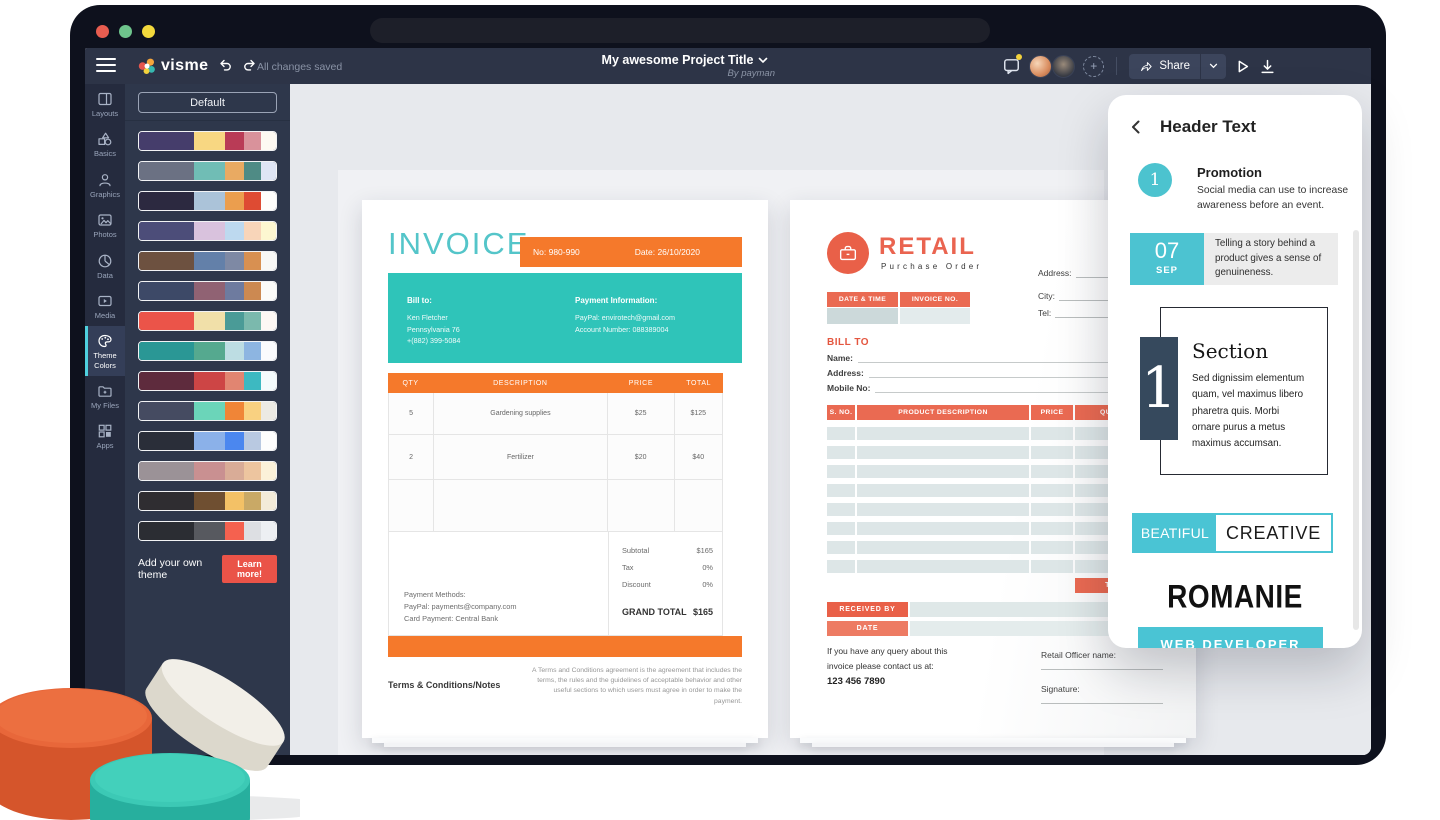 This screenshot has width=1440, height=820. Describe the element at coordinates (1177, 66) in the screenshot. I see `share-button: Share` at that location.